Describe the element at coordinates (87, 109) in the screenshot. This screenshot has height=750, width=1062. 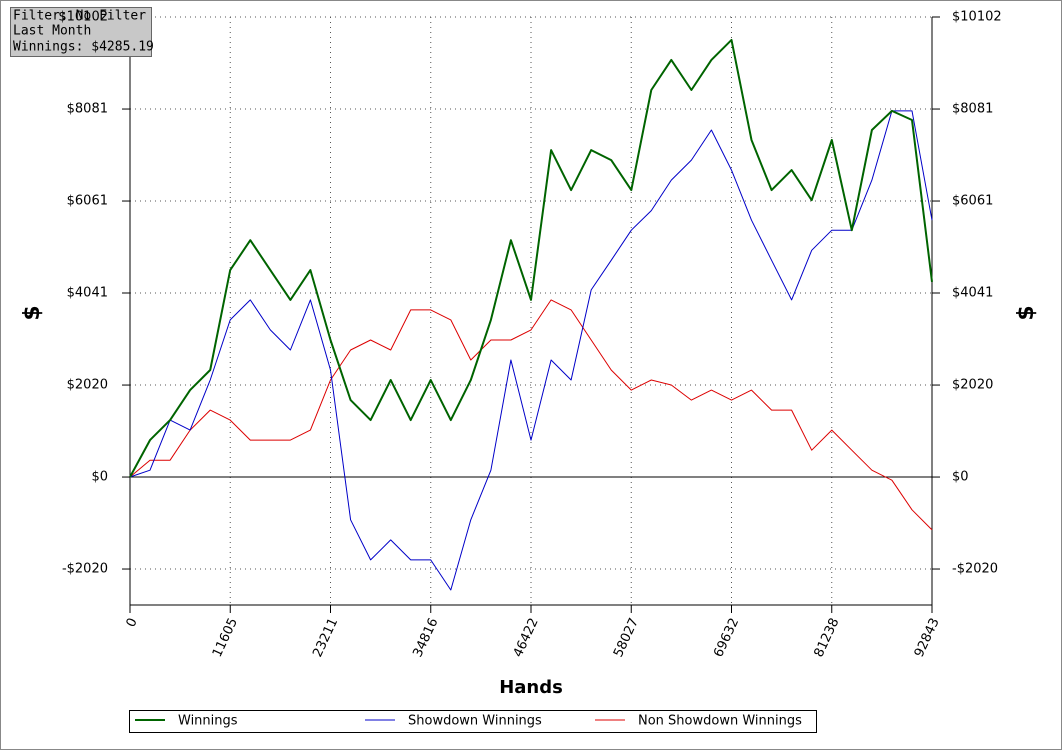
I see `y-tick-label: $8081` at that location.